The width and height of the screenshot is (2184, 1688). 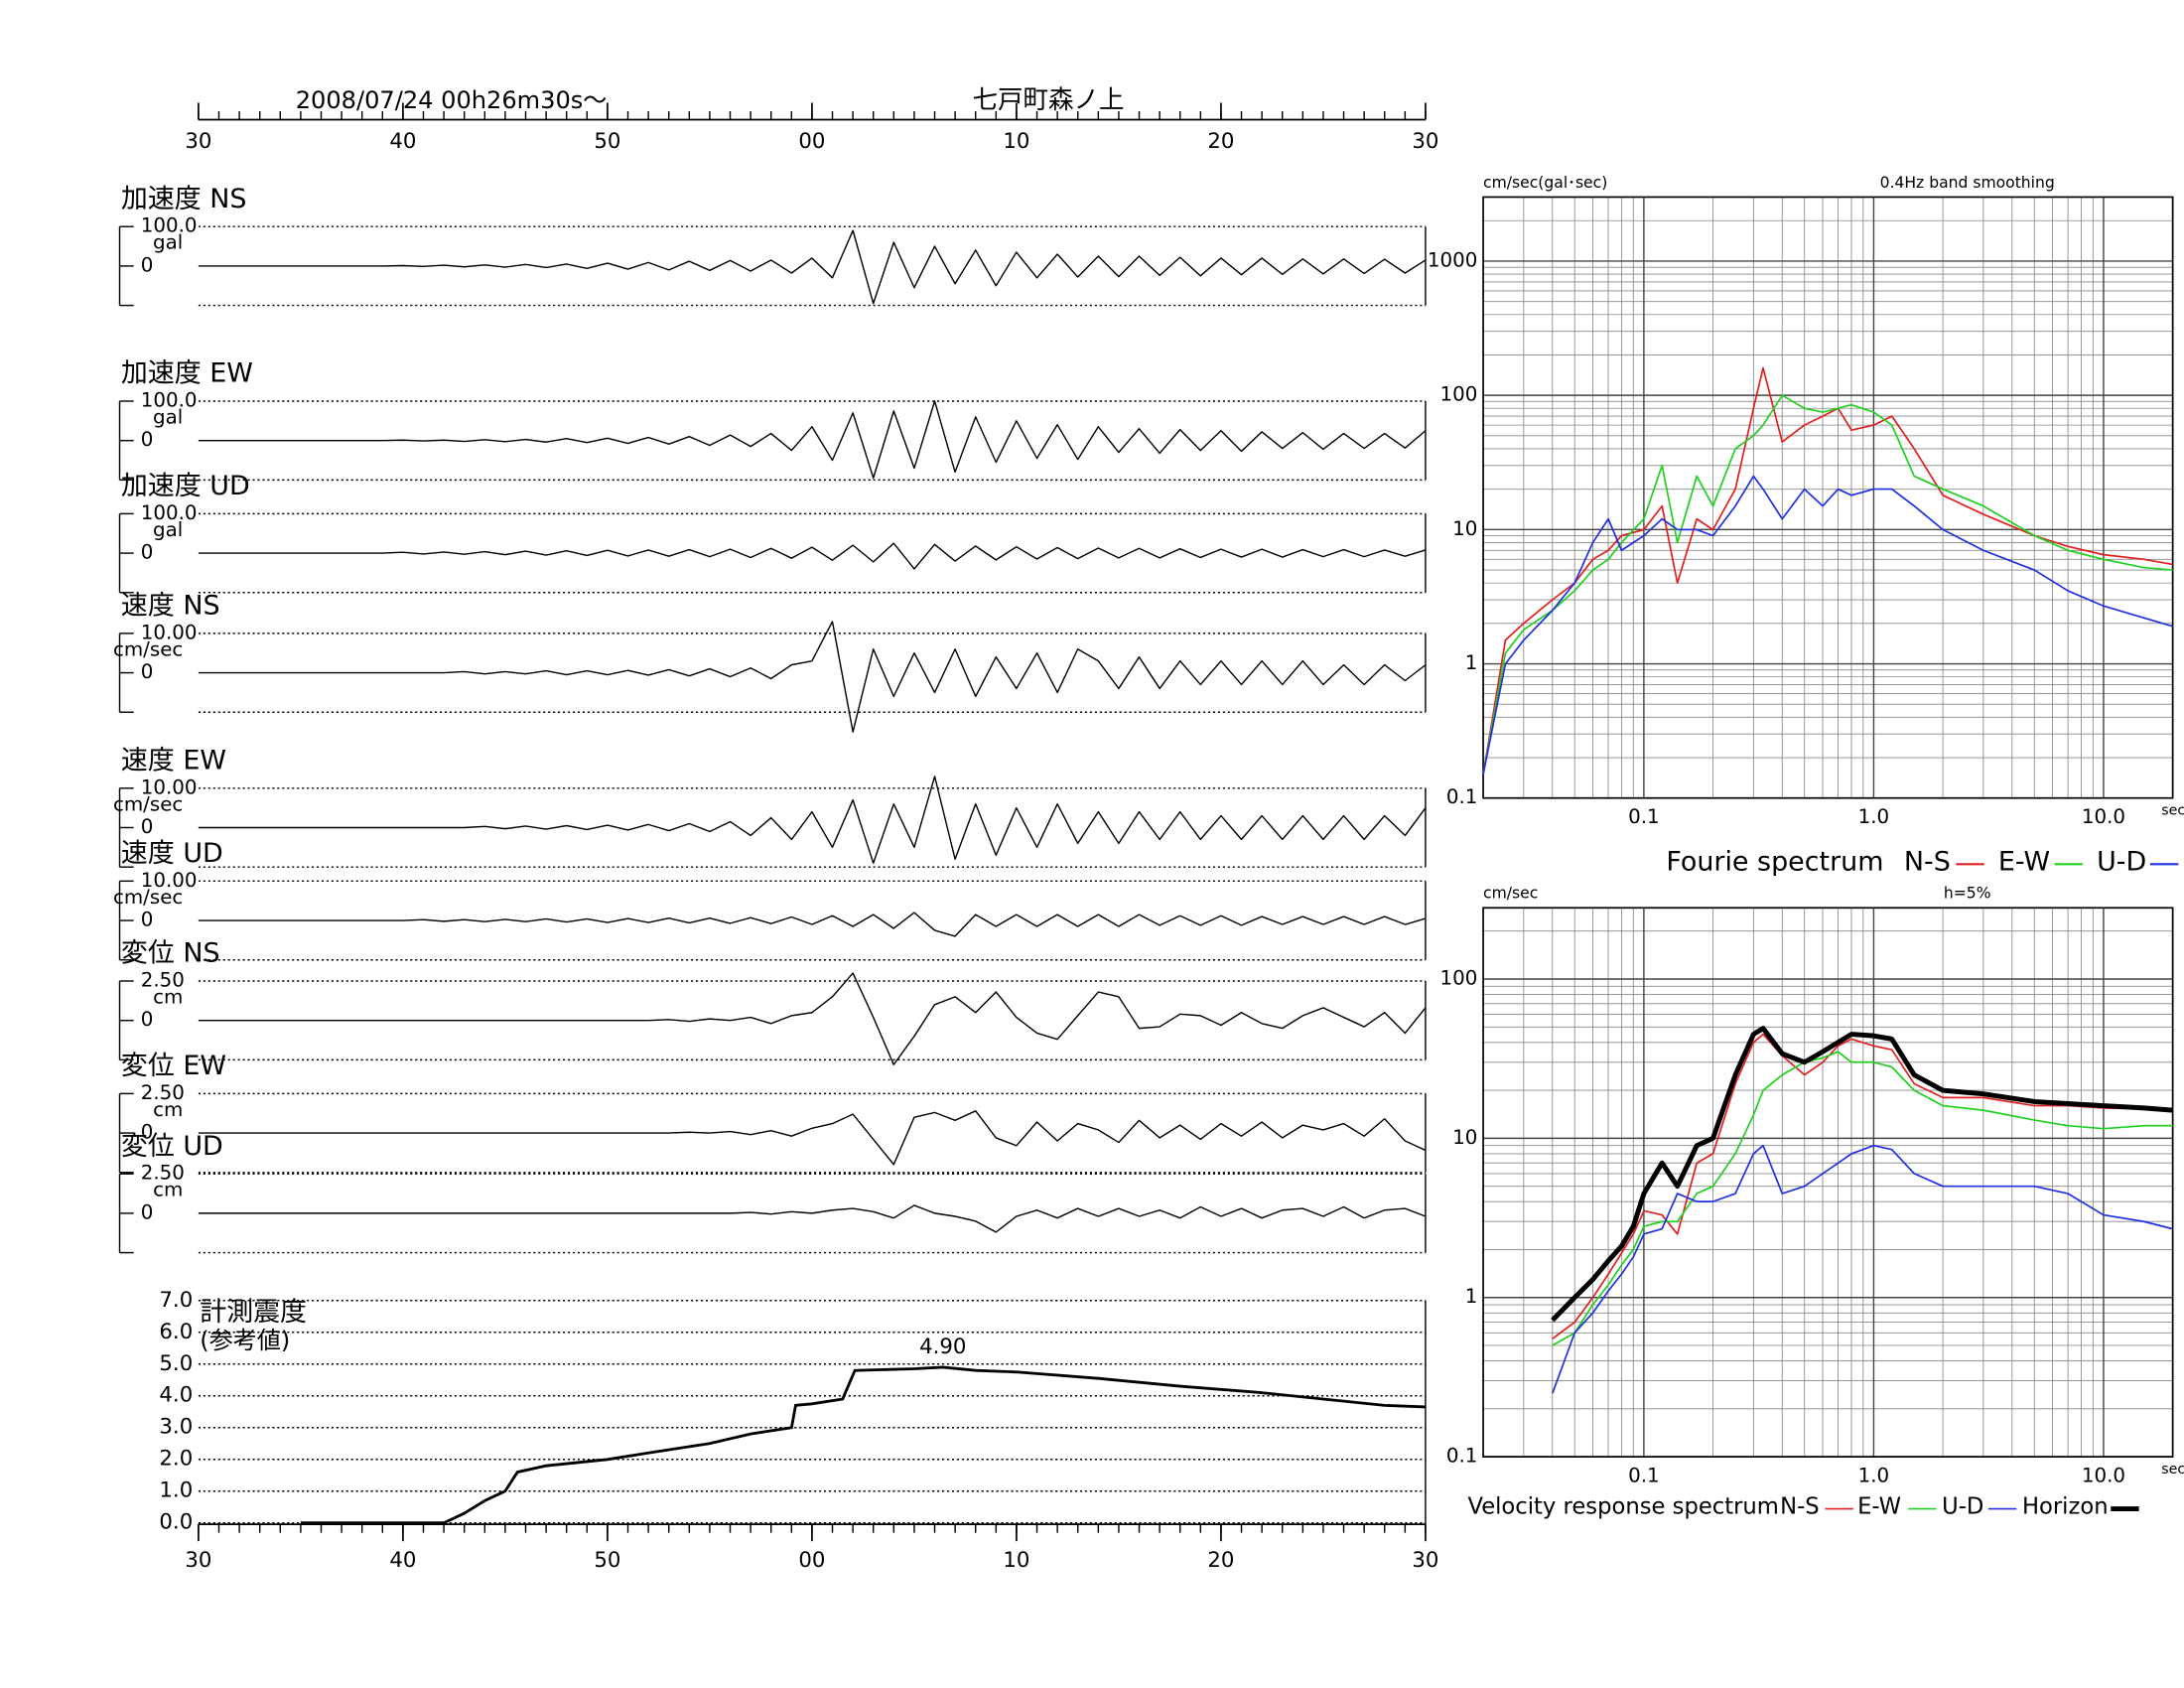 I want to click on trace-label: 加速度 UD, so click(x=185, y=486).